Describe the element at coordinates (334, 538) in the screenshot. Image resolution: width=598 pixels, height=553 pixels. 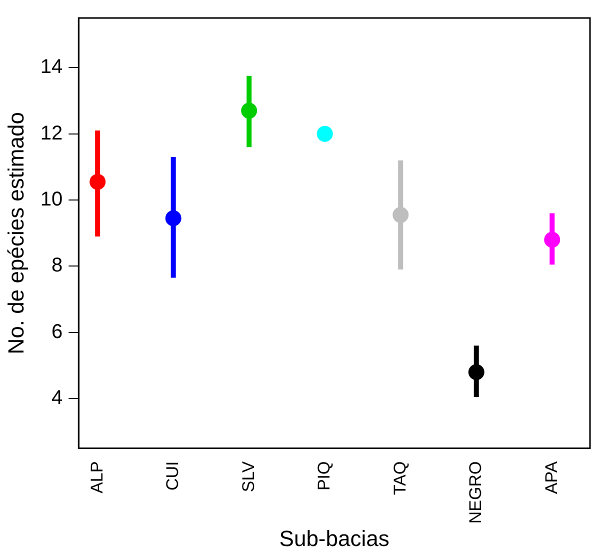
I see `x-axis-title: Sub-bacias` at that location.